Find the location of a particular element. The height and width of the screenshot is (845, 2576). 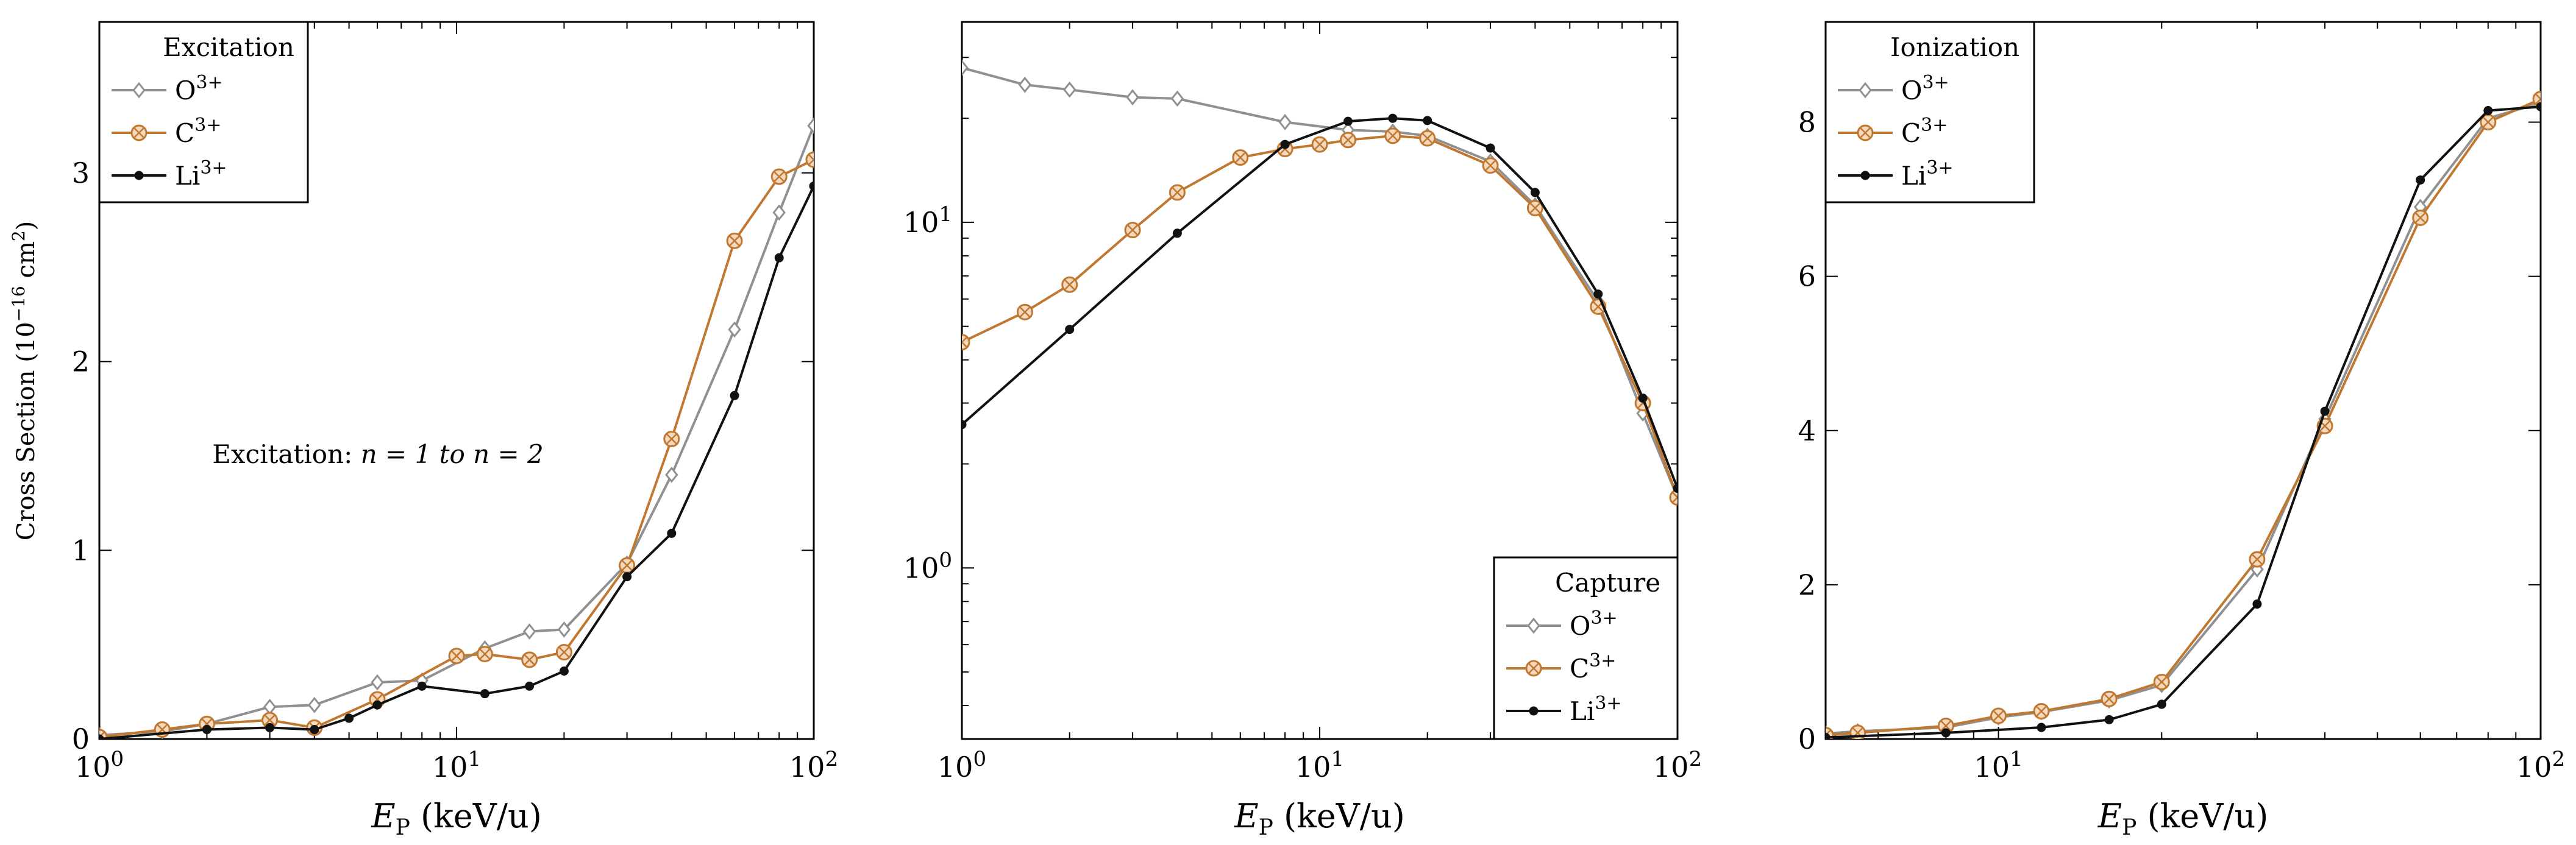

legend: Capture O3+ C3+ Li3+ is located at coordinates (1586, 648).